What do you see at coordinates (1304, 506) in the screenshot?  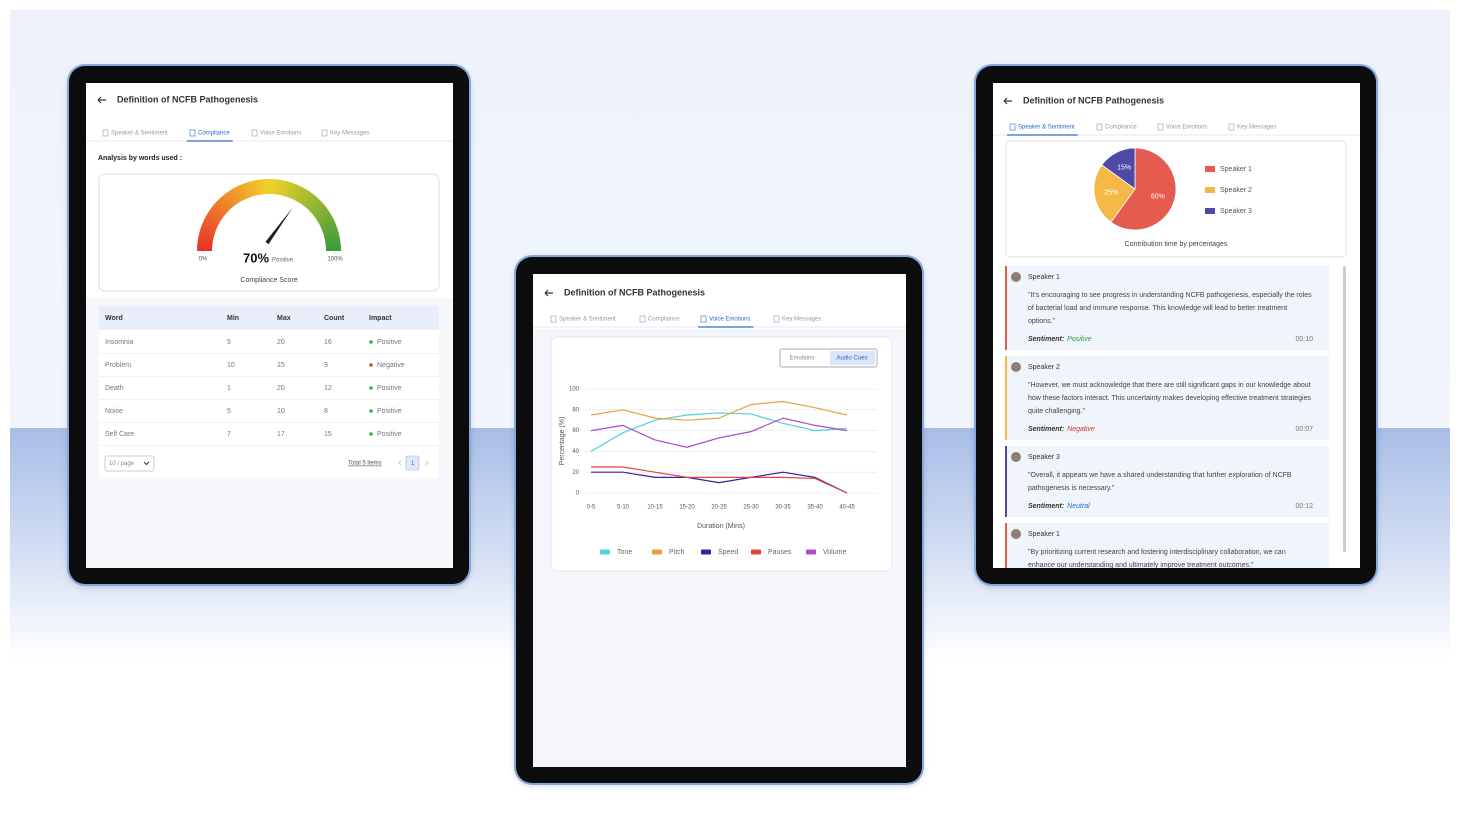 I see `message-time: 00:12` at bounding box center [1304, 506].